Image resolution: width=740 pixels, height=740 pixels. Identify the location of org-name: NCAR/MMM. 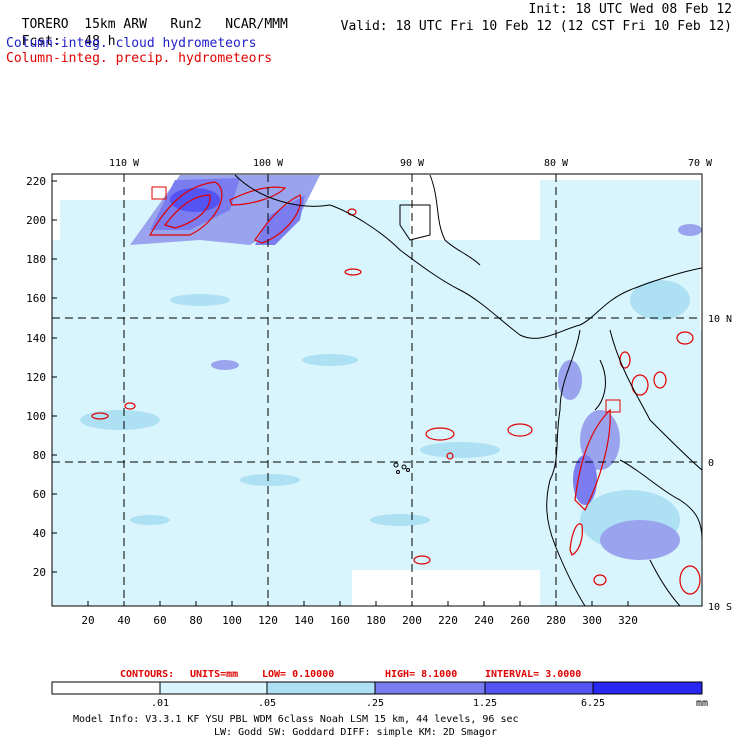
(256, 24).